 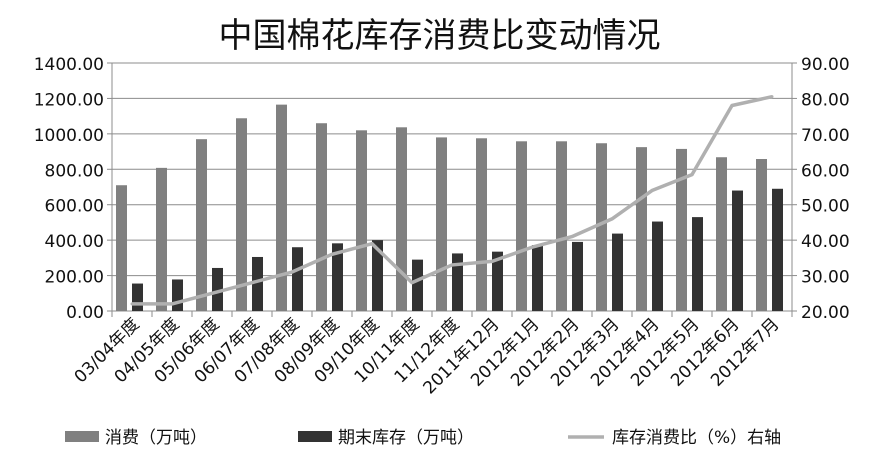 What do you see at coordinates (825, 313) in the screenshot?
I see `y-right-tick-label: 20.00` at bounding box center [825, 313].